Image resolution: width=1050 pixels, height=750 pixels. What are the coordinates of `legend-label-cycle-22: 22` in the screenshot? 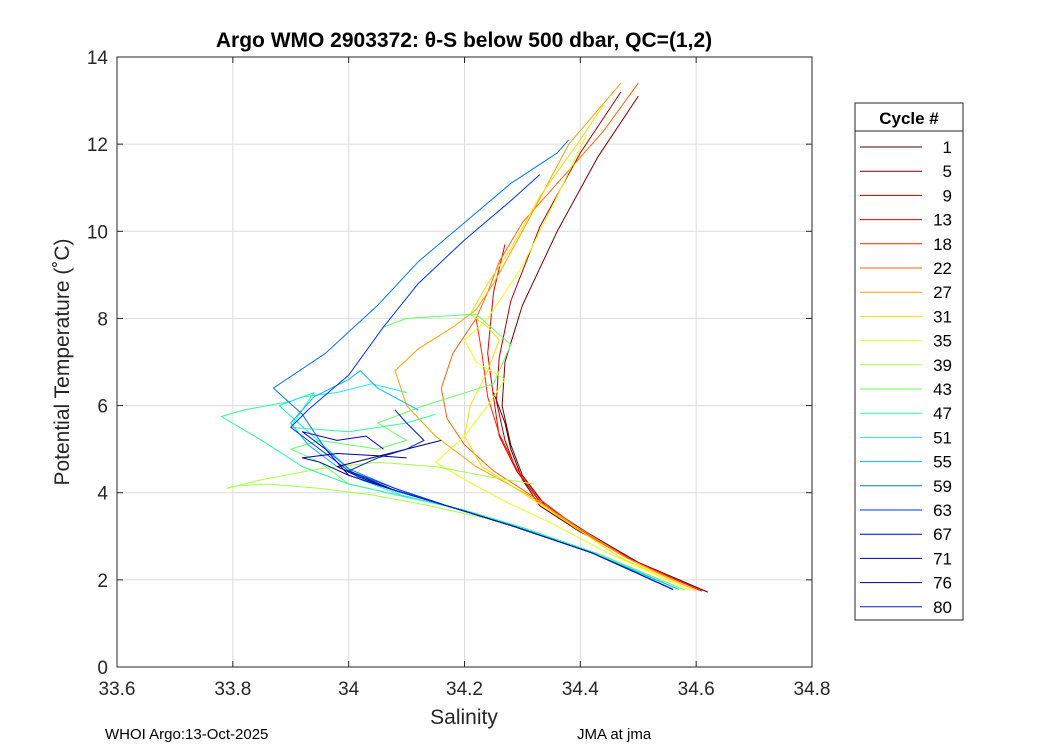 It's located at (942, 268).